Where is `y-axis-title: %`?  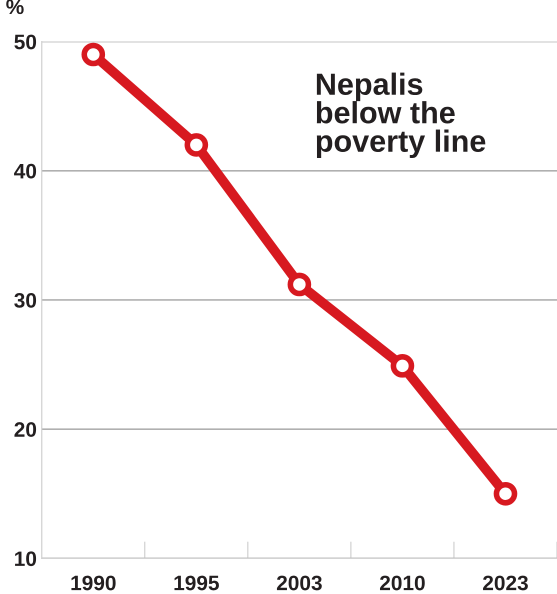 y-axis-title: % is located at coordinates (15, 7).